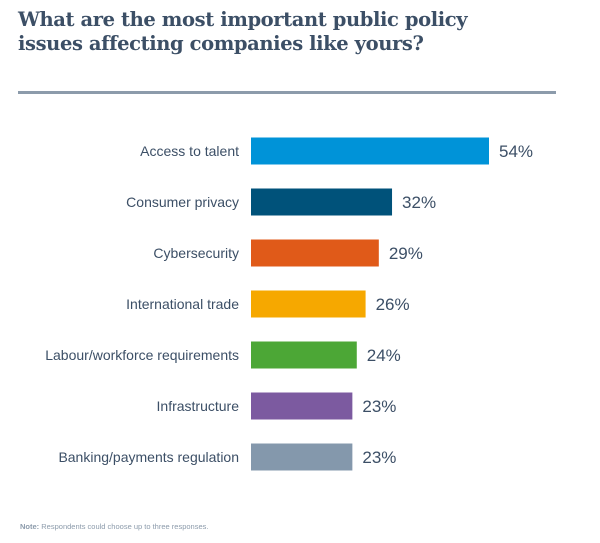  What do you see at coordinates (182, 304) in the screenshot?
I see `category-label: International trade` at bounding box center [182, 304].